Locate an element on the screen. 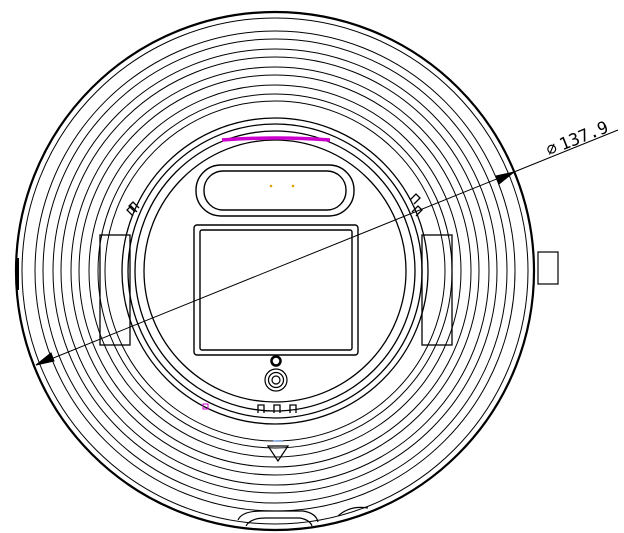  bottom-connector is located at coordinates (303, 516).